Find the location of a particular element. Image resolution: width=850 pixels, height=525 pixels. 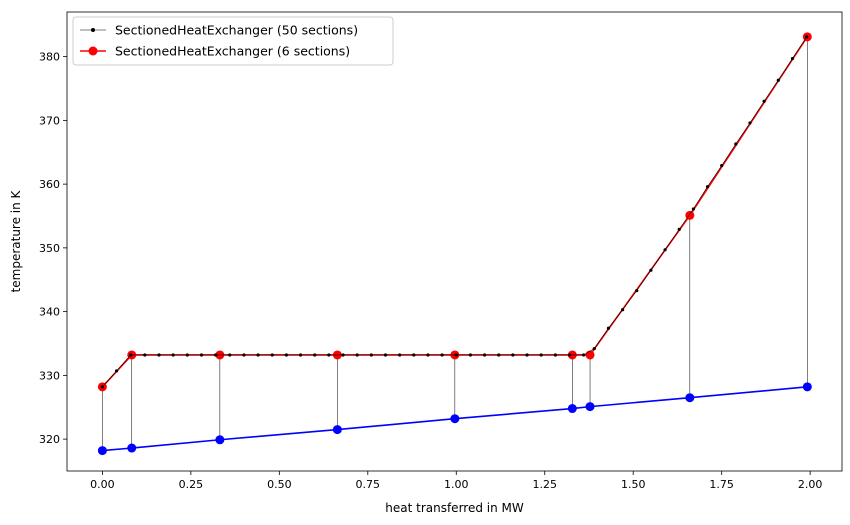

x-tick-label: 1.75 is located at coordinates (721, 484).